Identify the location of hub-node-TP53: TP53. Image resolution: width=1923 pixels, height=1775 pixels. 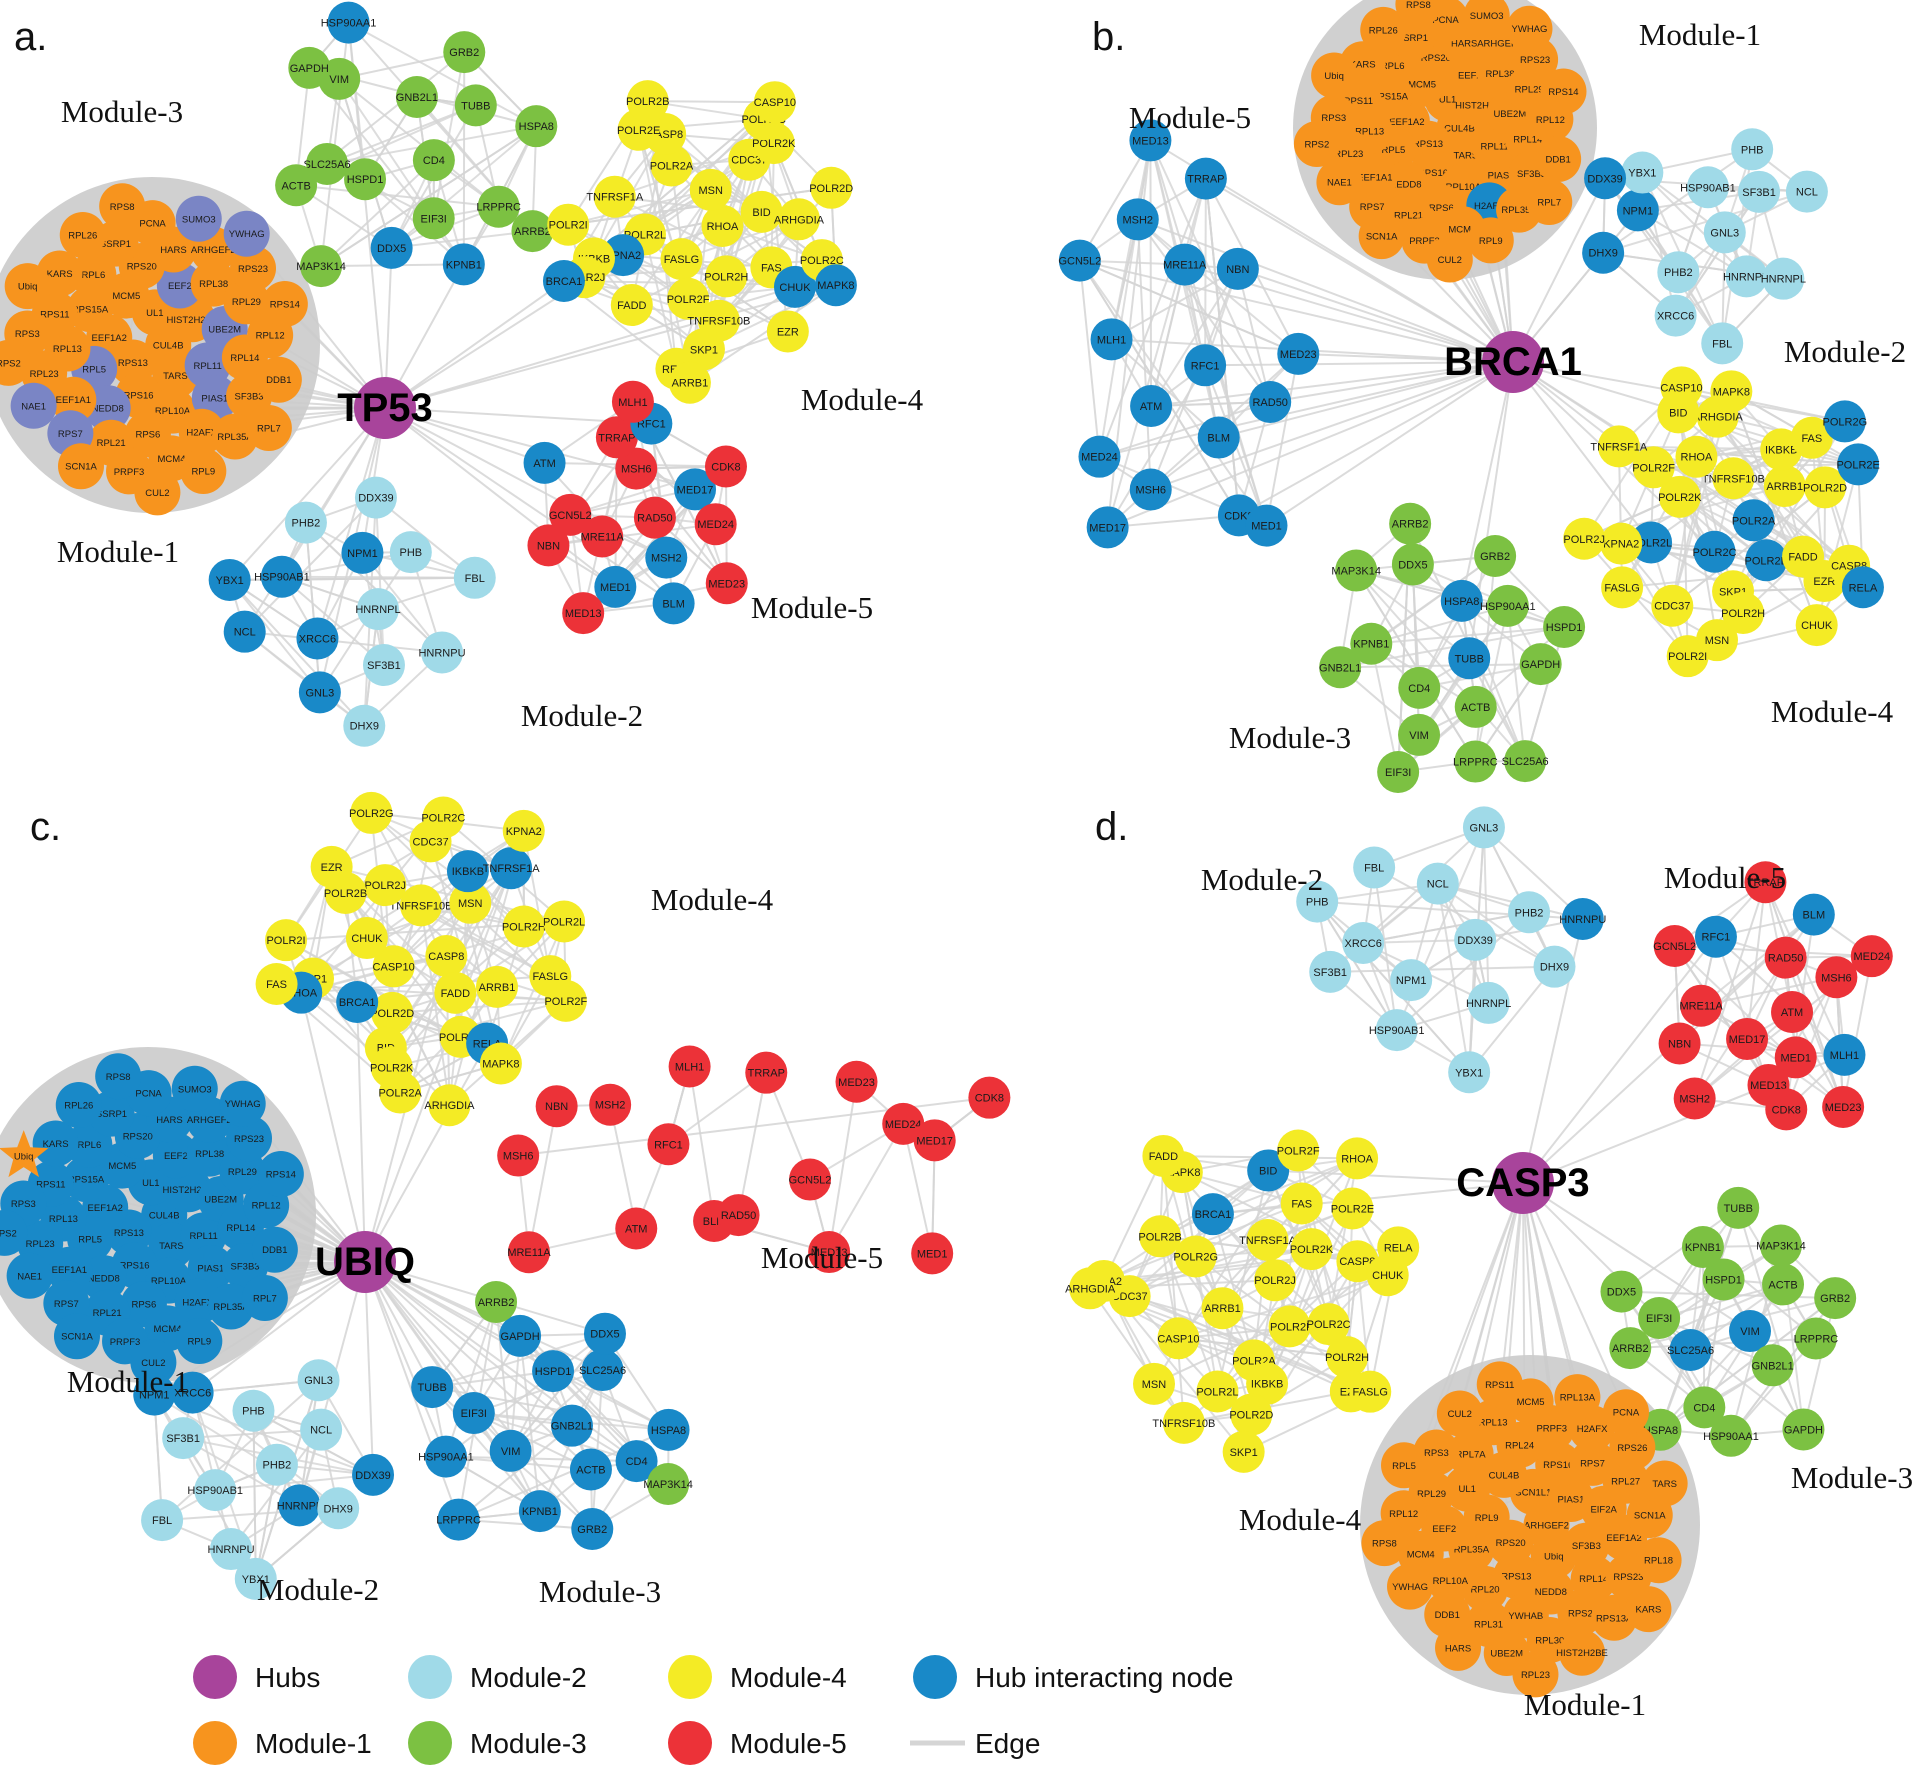
(385, 408).